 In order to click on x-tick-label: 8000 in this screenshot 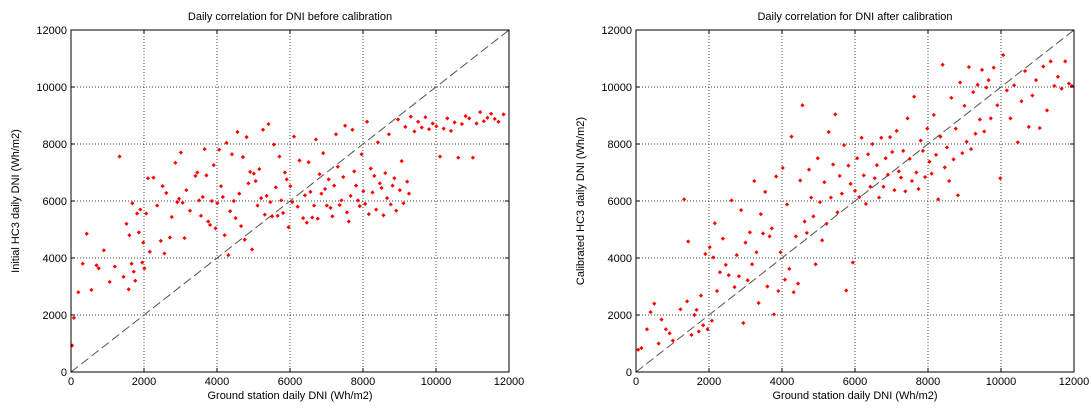, I will do `click(928, 382)`.